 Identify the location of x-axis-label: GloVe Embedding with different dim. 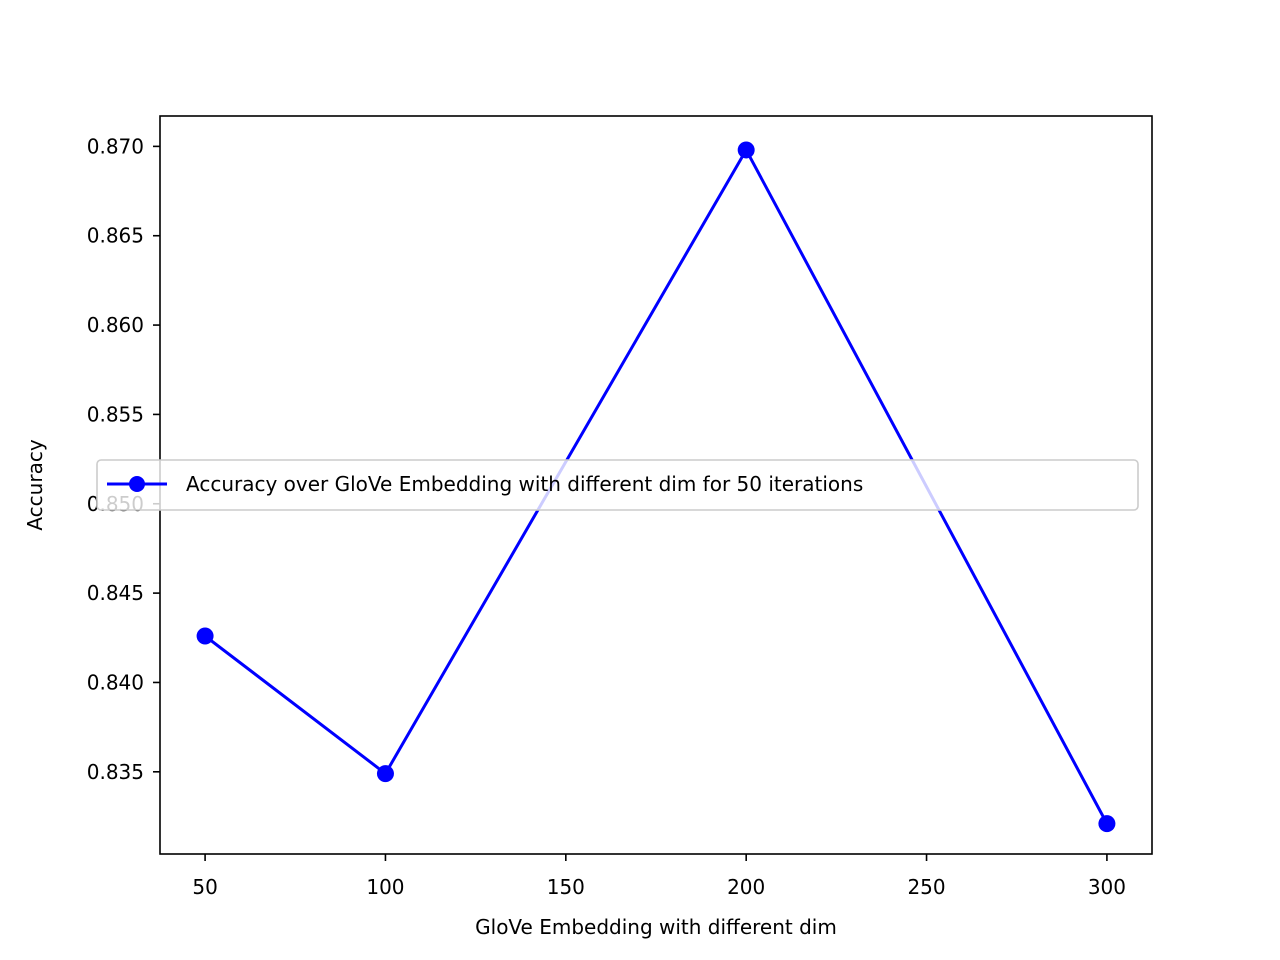
(656, 927).